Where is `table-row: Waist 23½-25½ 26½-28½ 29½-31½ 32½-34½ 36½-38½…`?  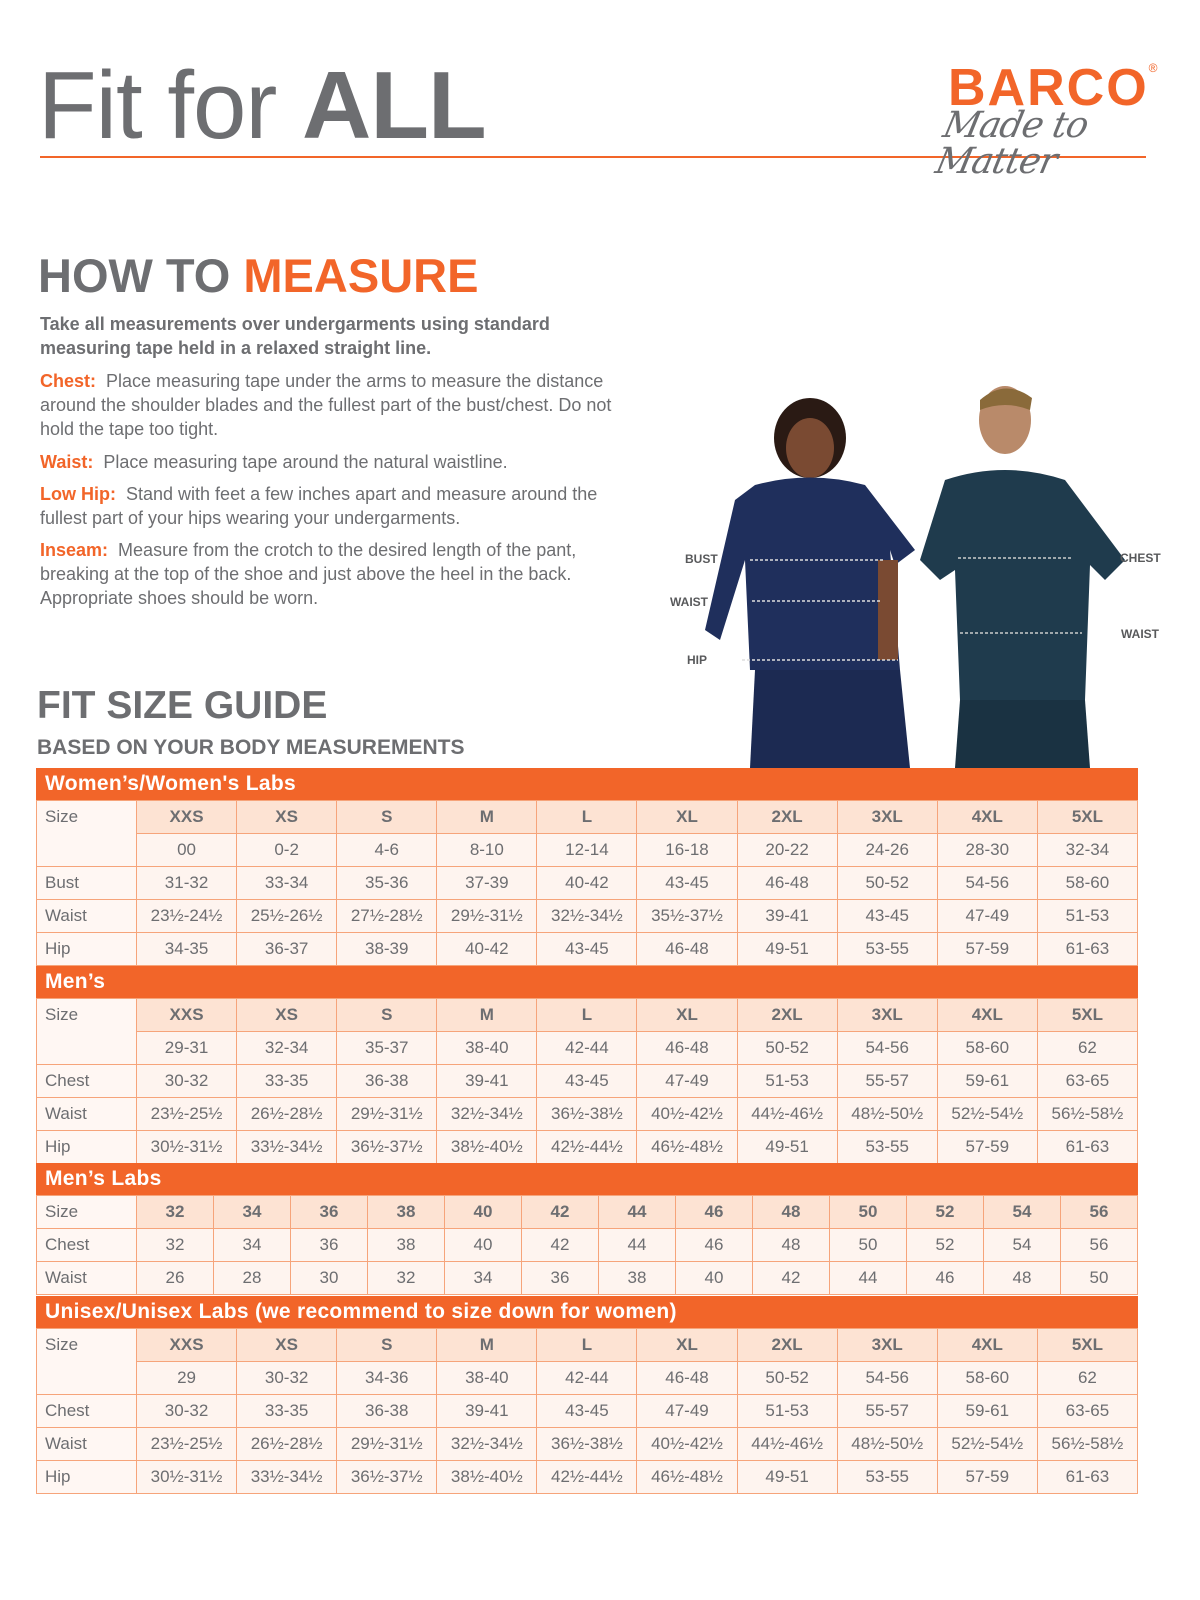 table-row: Waist 23½-25½ 26½-28½ 29½-31½ 32½-34½ 36½-38½… is located at coordinates (587, 1114).